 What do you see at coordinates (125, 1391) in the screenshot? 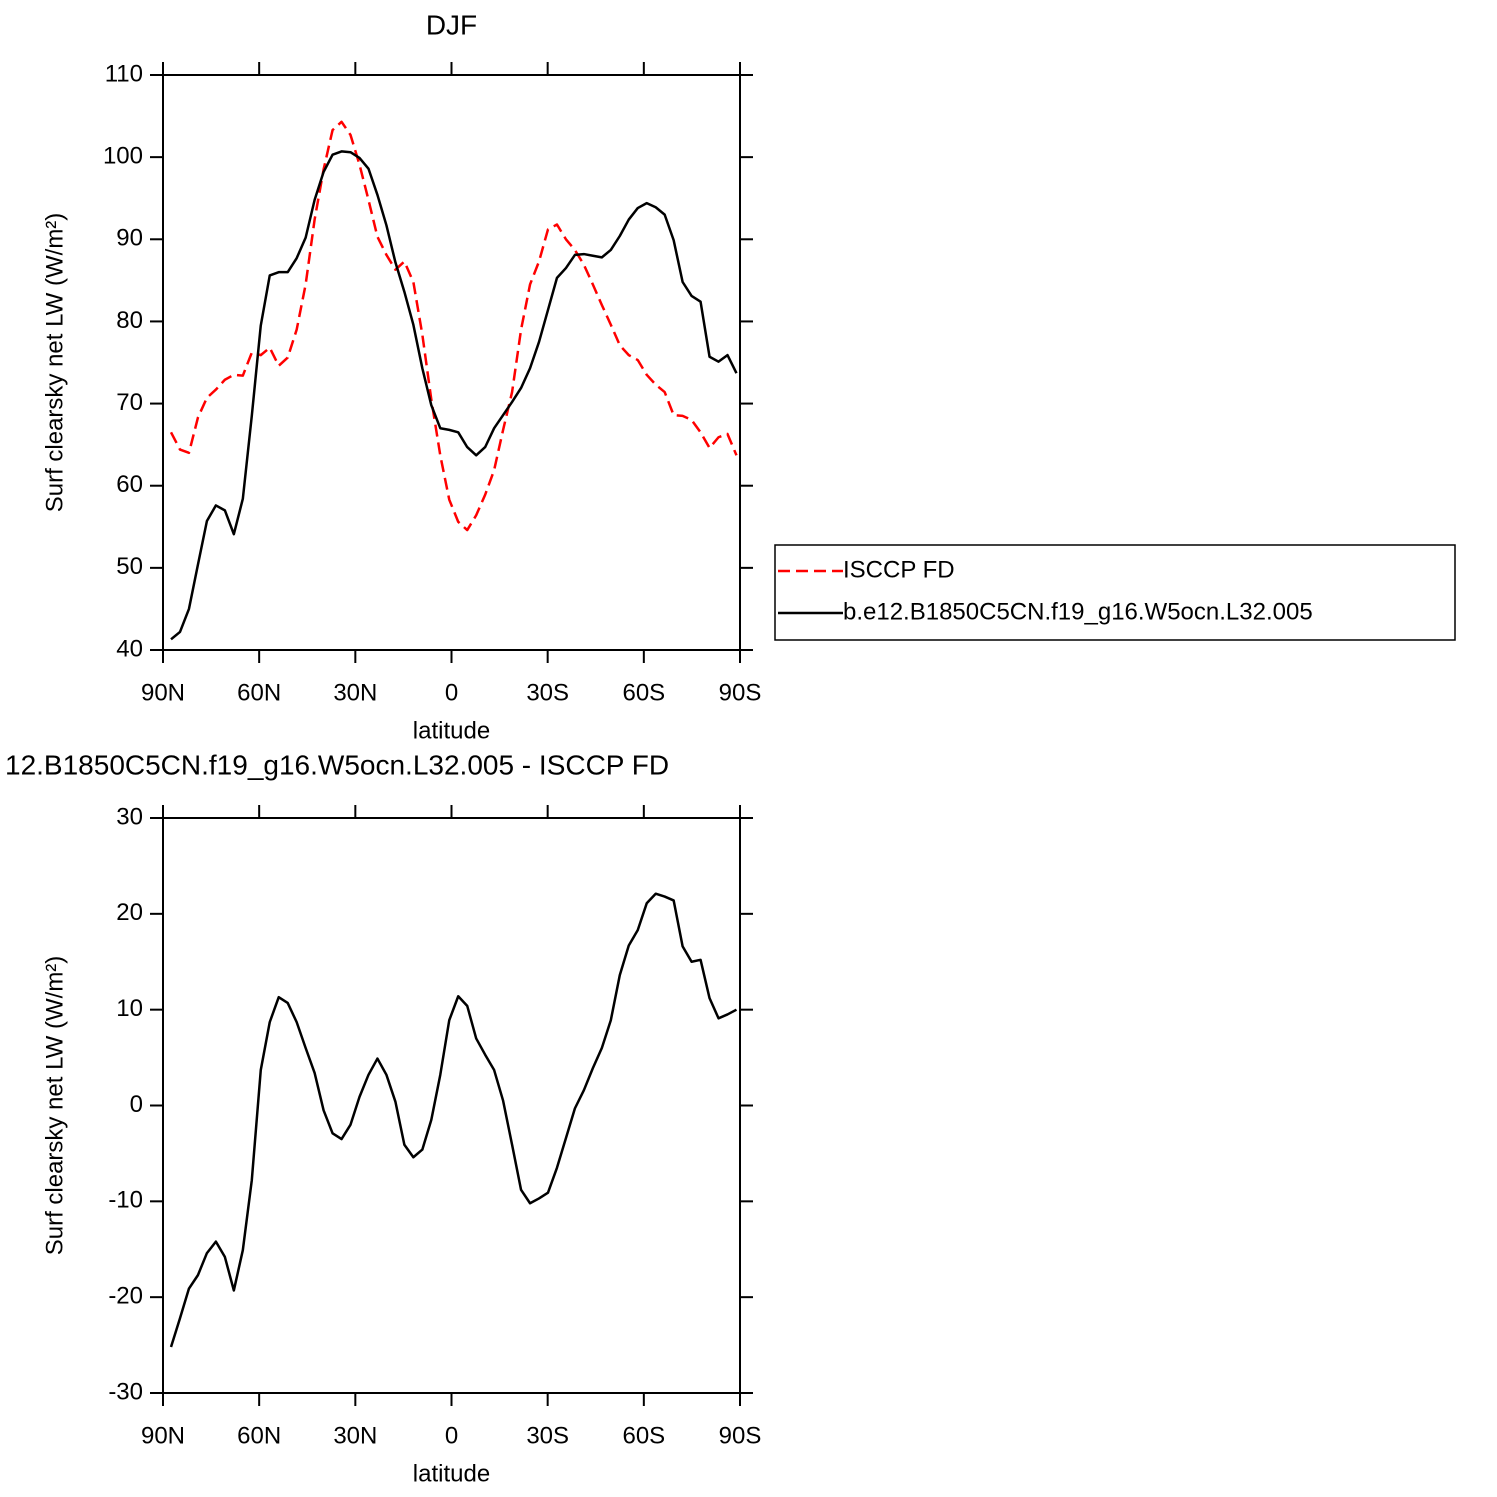
I see `y-tick-label: -30` at bounding box center [125, 1391].